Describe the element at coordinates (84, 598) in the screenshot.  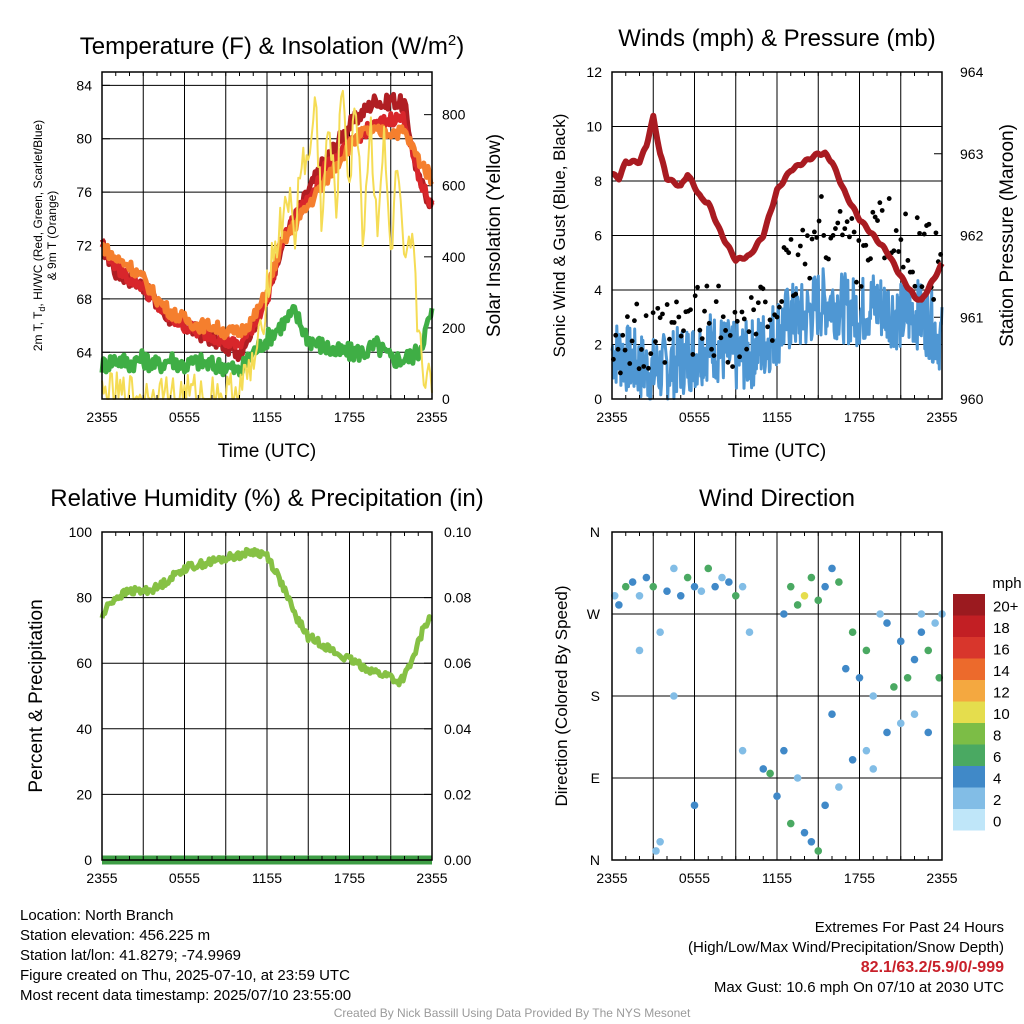
I see `y-tick-label: 80` at that location.